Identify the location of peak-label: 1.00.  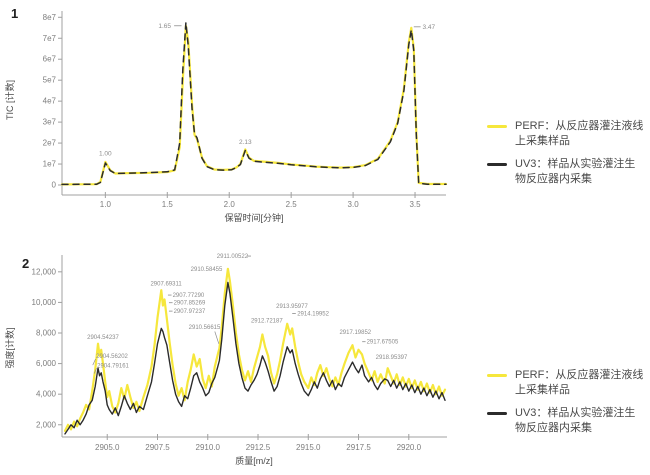
(105, 154).